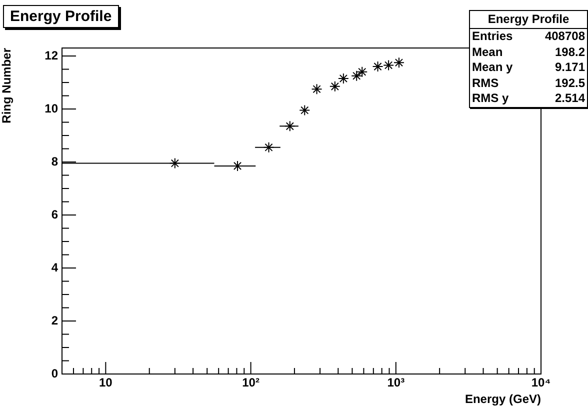 This screenshot has width=588, height=407. What do you see at coordinates (528, 20) in the screenshot?
I see `text: Energy Profile` at bounding box center [528, 20].